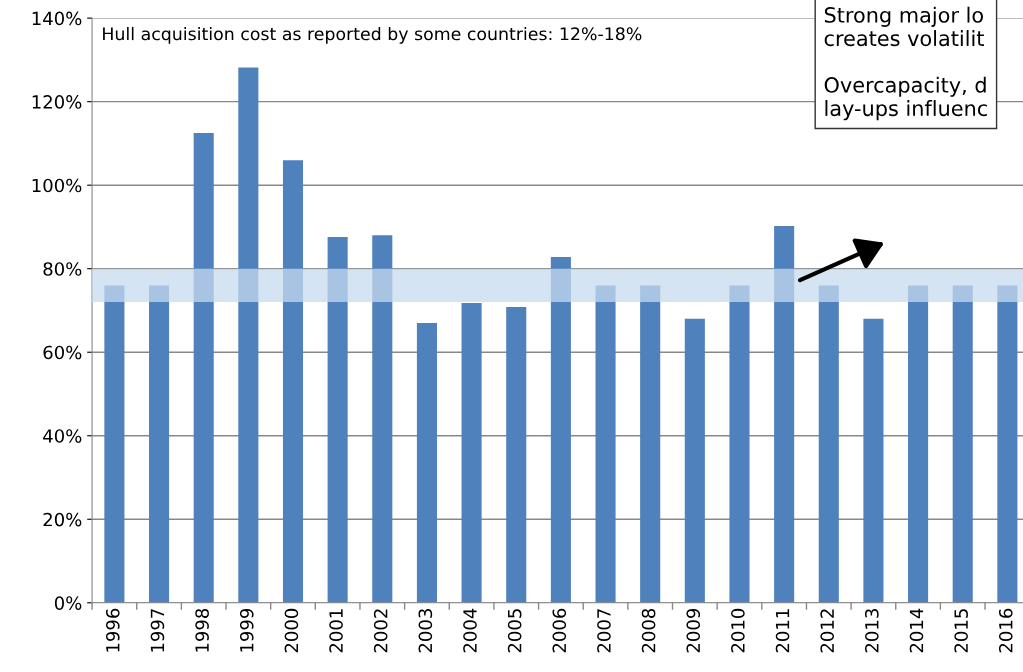  Describe the element at coordinates (157, 630) in the screenshot. I see `x-tick-label: 1997` at that location.